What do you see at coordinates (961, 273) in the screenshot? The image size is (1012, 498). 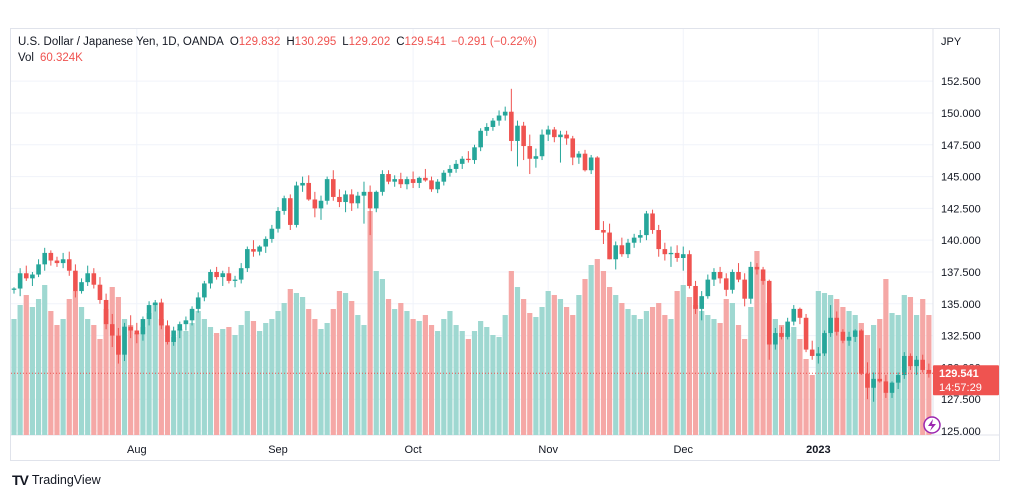 I see `price-tick-label: 137.500` at bounding box center [961, 273].